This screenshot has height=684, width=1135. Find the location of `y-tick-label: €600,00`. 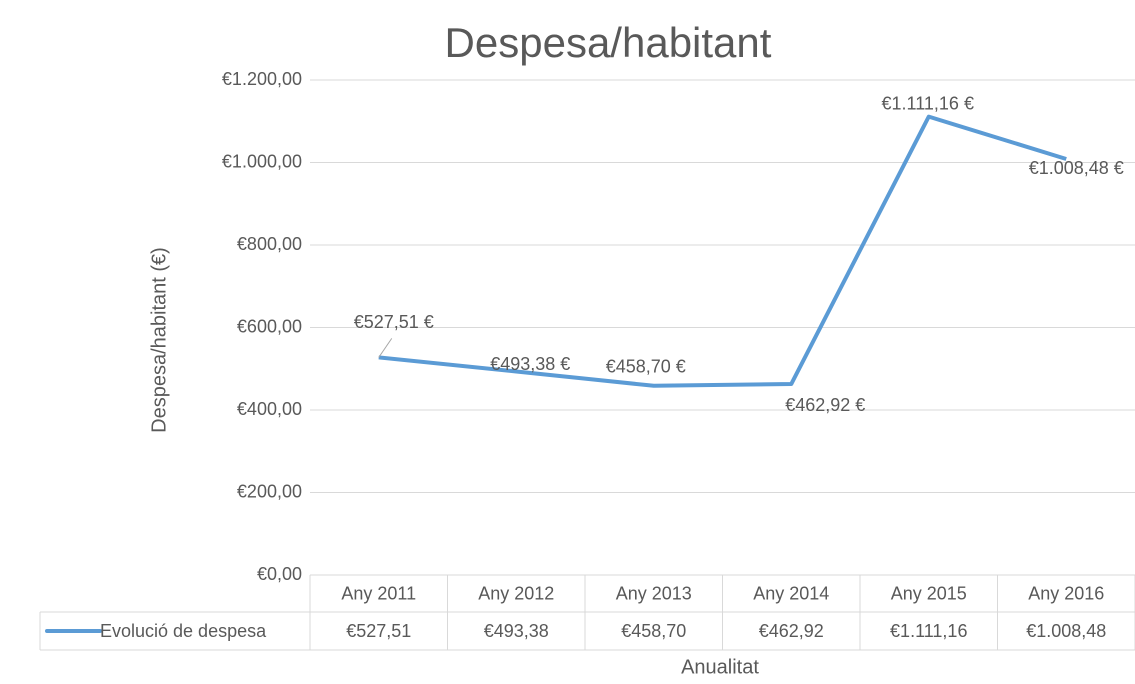

y-tick-label: €600,00 is located at coordinates (269, 326).